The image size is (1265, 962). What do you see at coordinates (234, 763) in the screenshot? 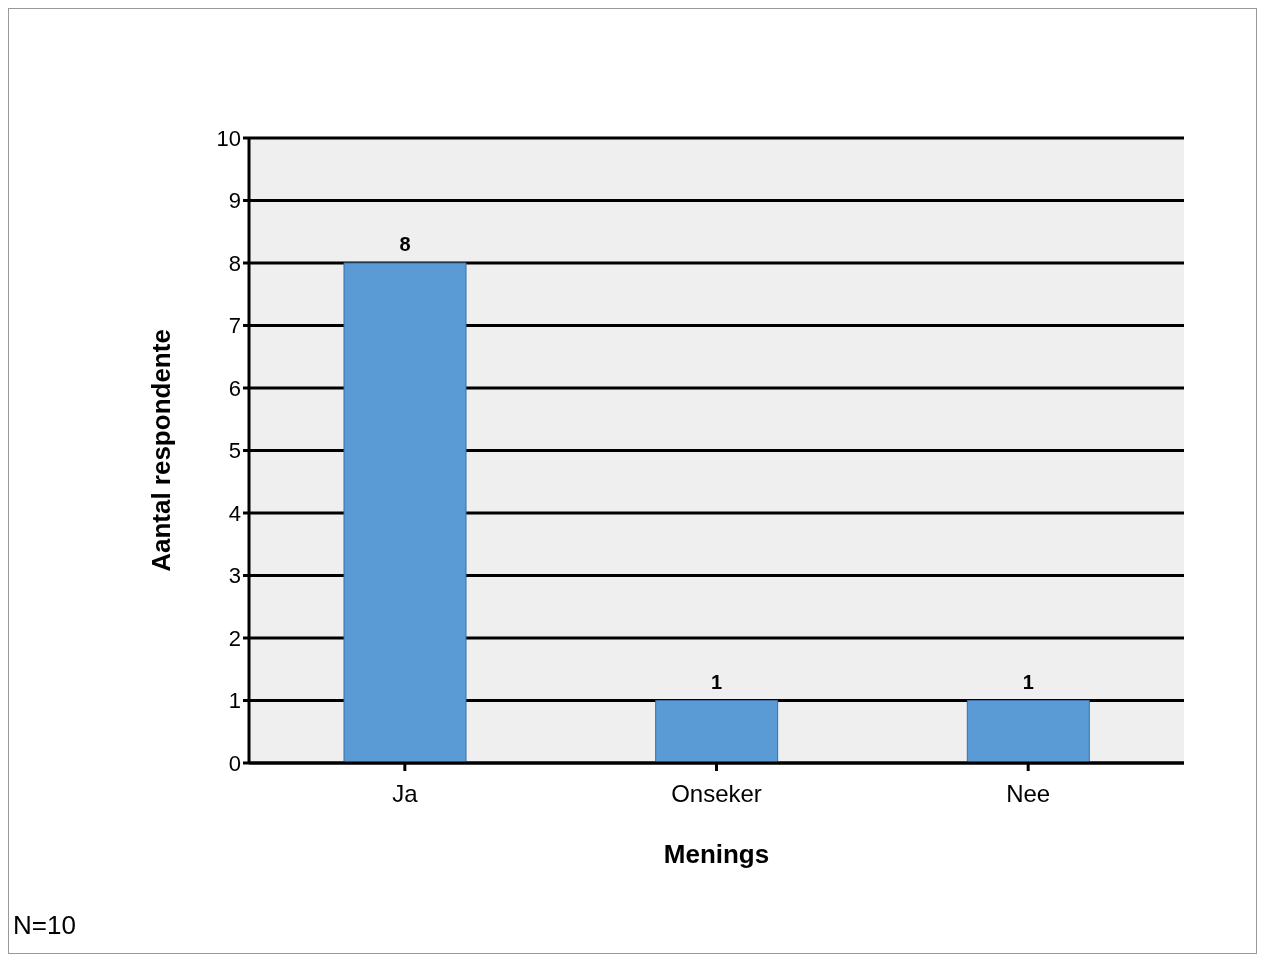
I see `y-tick-label: 0` at bounding box center [234, 763].